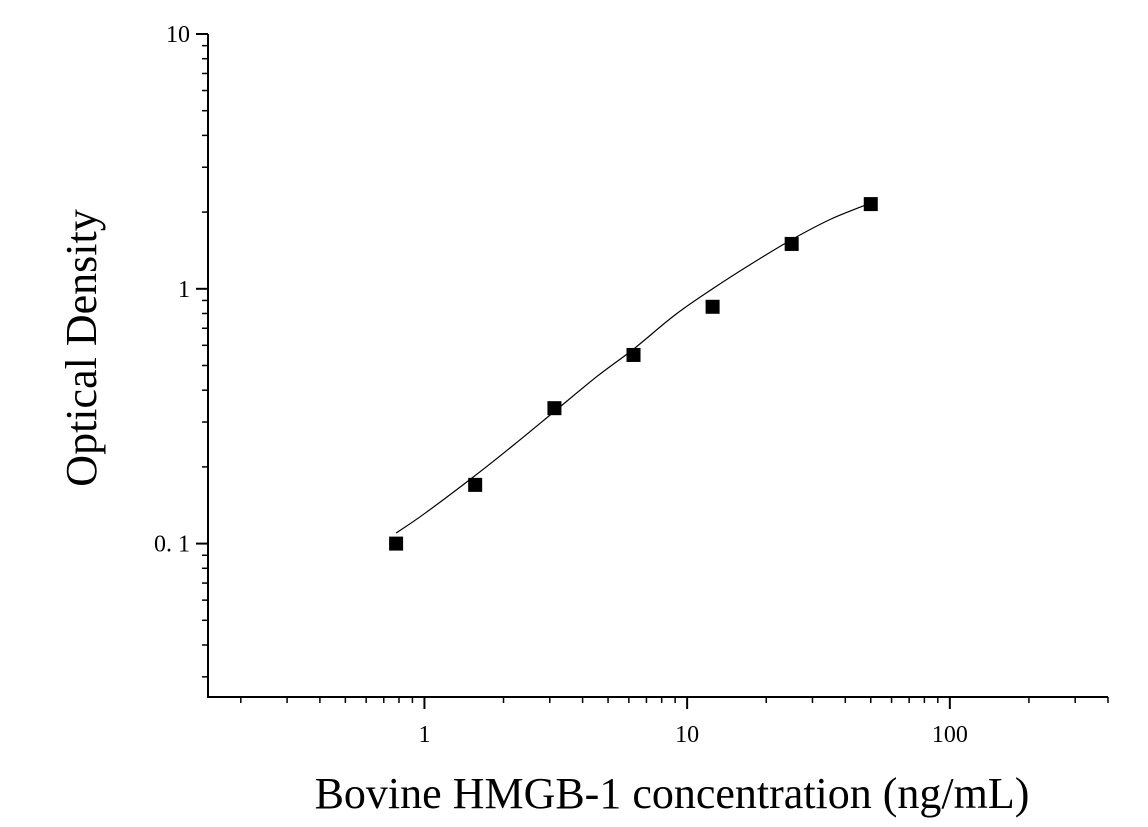 This screenshot has height=827, width=1148. Describe the element at coordinates (687, 735) in the screenshot. I see `x-tick-label: 10` at that location.